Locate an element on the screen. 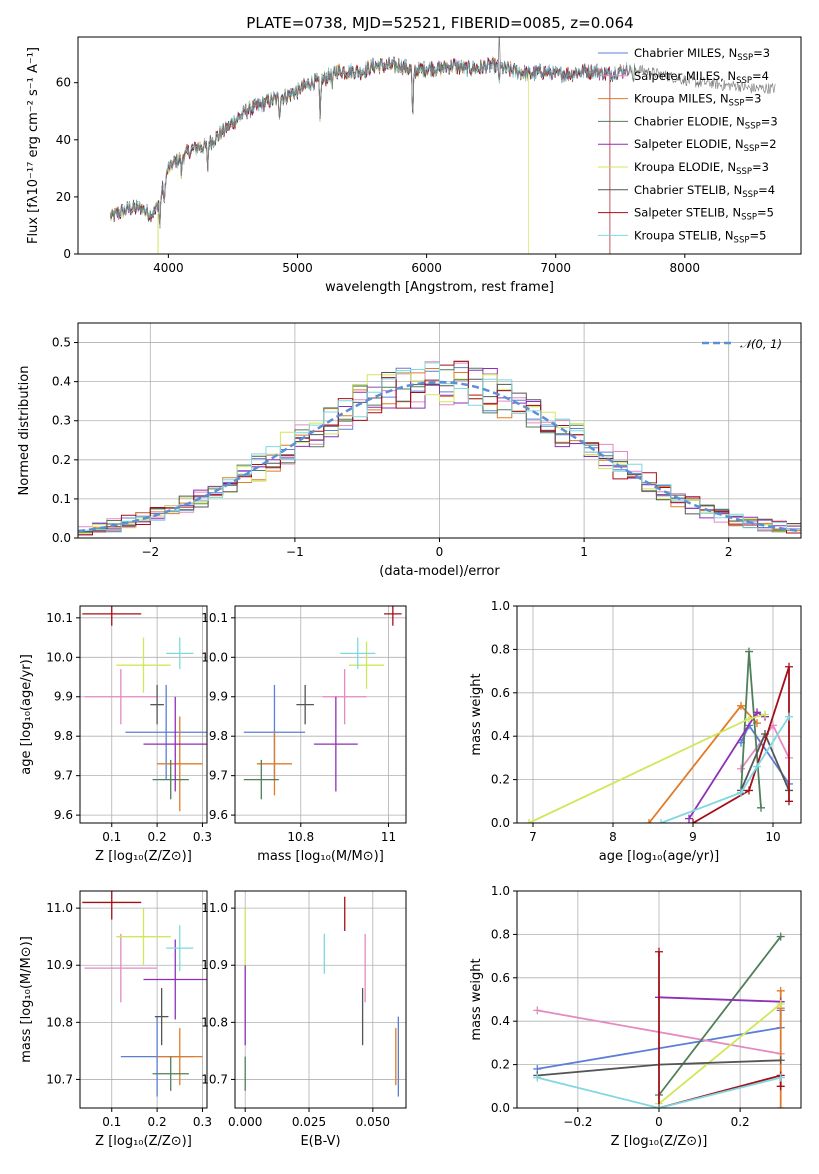 The height and width of the screenshot is (1174, 819). legend-entry: Chabrier STELIB, NSSP=4 is located at coordinates (704, 191).